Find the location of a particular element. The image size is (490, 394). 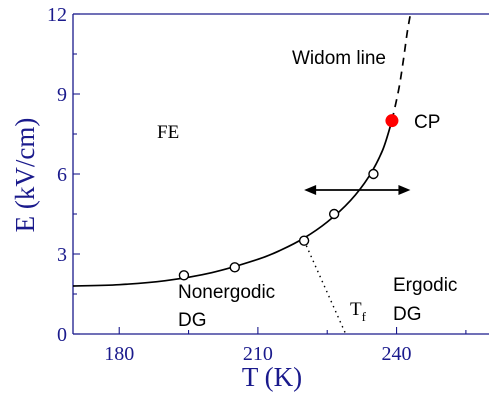

critical-point-label: CP is located at coordinates (427, 122).